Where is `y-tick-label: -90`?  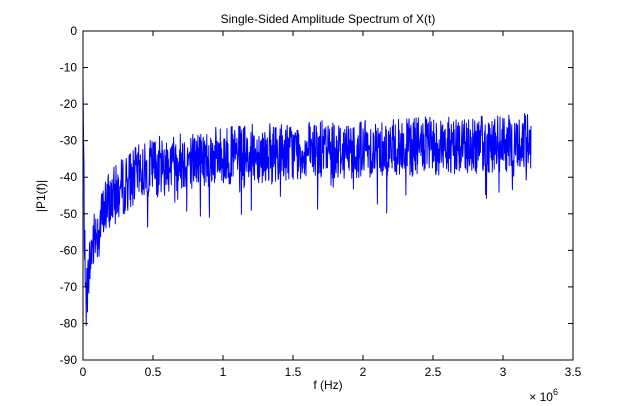
y-tick-label: -90 is located at coordinates (69, 360).